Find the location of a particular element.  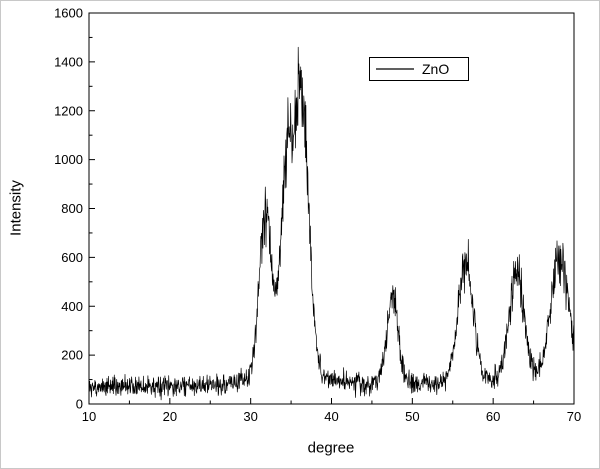

y-tick-label: 200 is located at coordinates (72, 355).